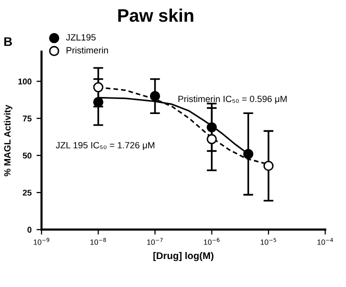  Describe the element at coordinates (87, 50) in the screenshot. I see `legend-label: Pristimerin` at that location.